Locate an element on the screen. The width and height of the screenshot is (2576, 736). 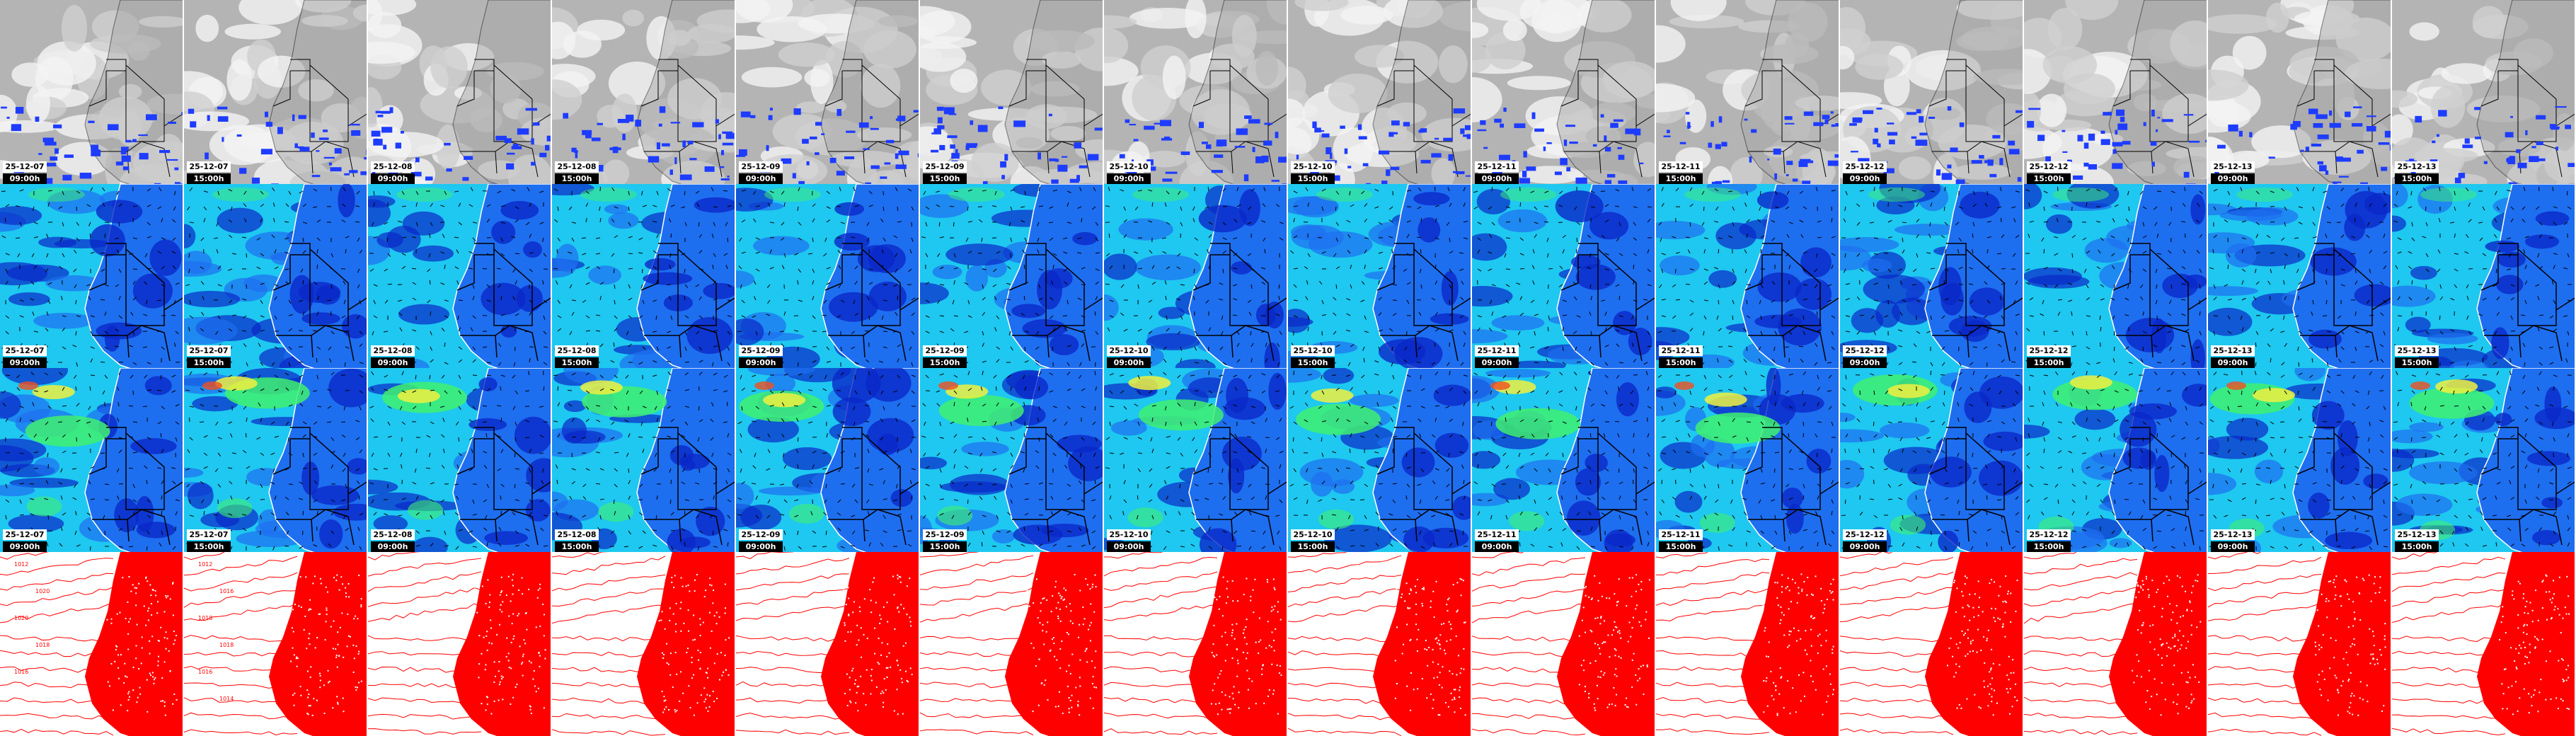
map-image is located at coordinates (2115, 92).